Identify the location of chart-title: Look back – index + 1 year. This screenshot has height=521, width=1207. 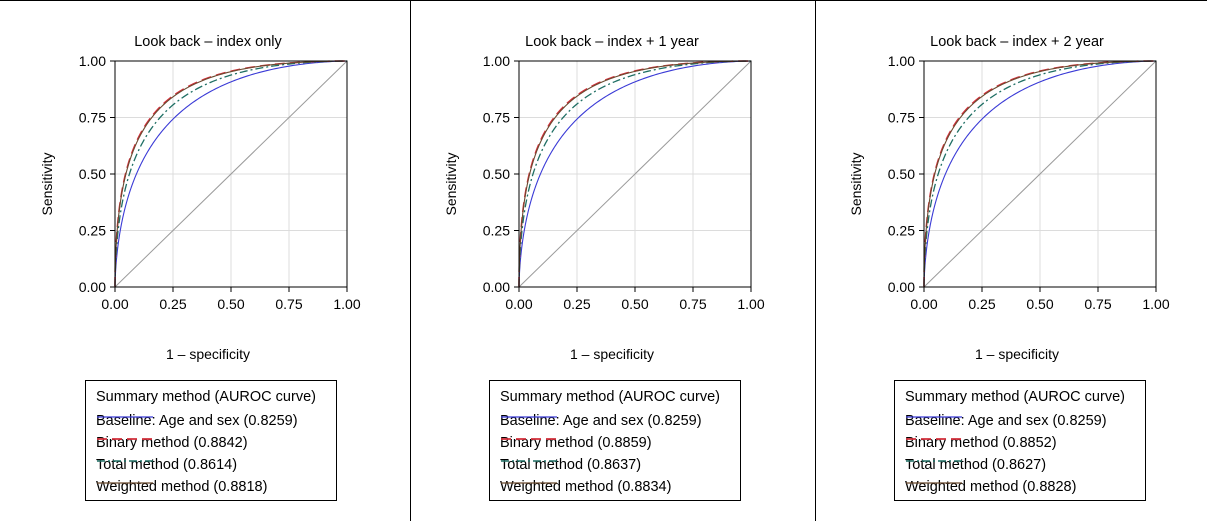
(612, 42).